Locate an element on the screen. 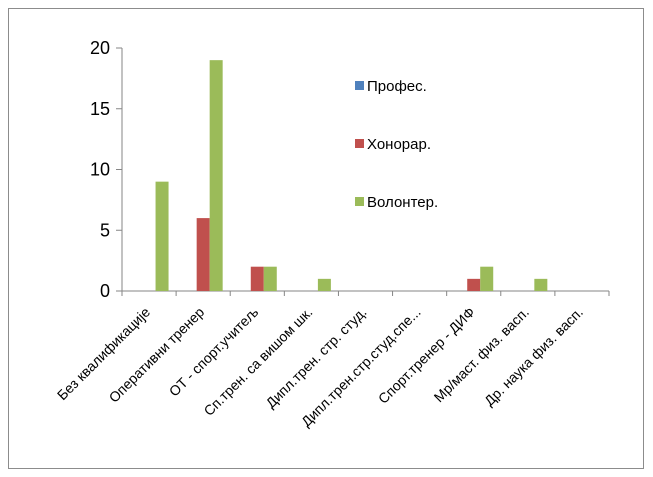 The image size is (653, 477). x-category-label: Без квалификације is located at coordinates (103, 353).